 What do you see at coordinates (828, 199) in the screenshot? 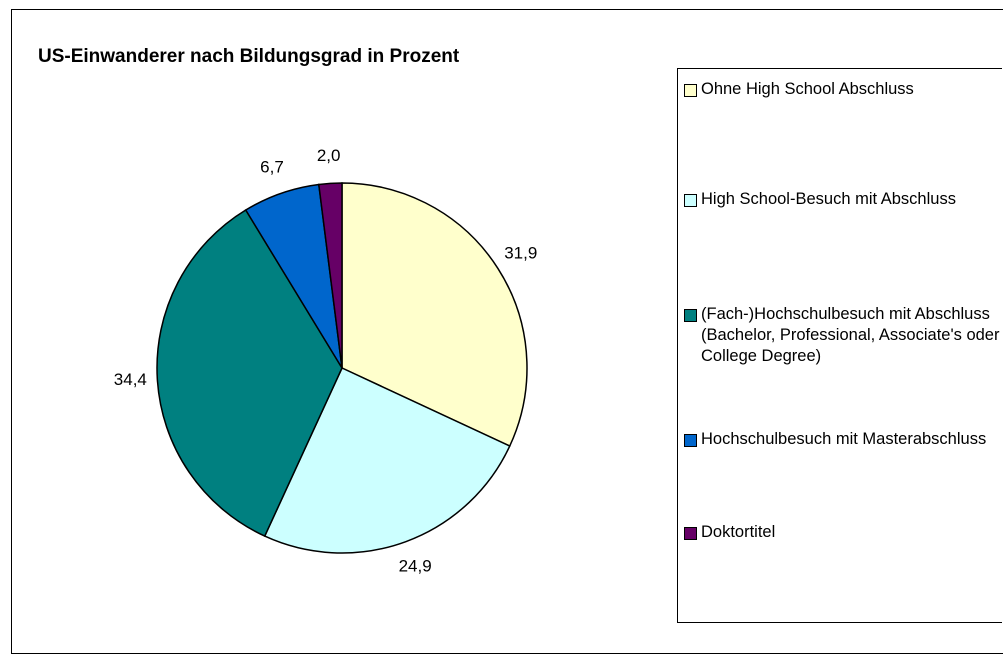
I see `legend-label: High School-Besuch mit Abschluss` at bounding box center [828, 199].